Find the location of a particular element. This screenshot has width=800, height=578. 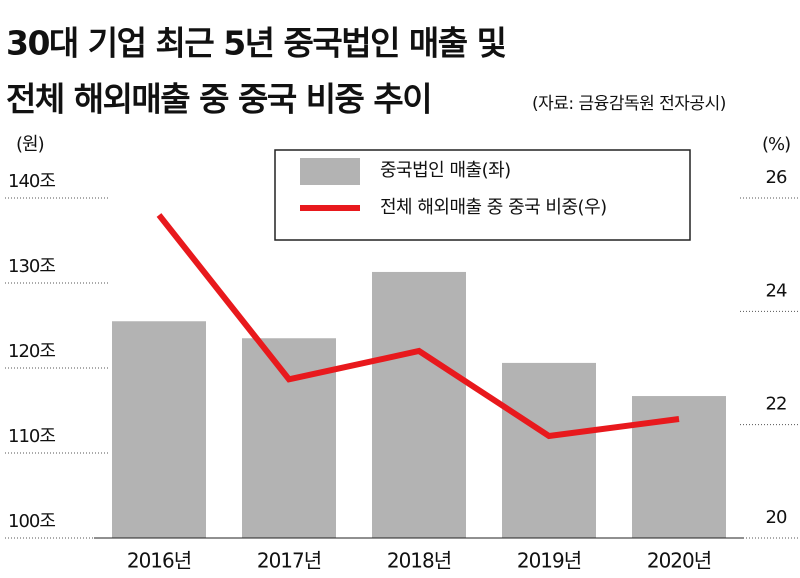

y-tick-label: 120조 is located at coordinates (31, 351).